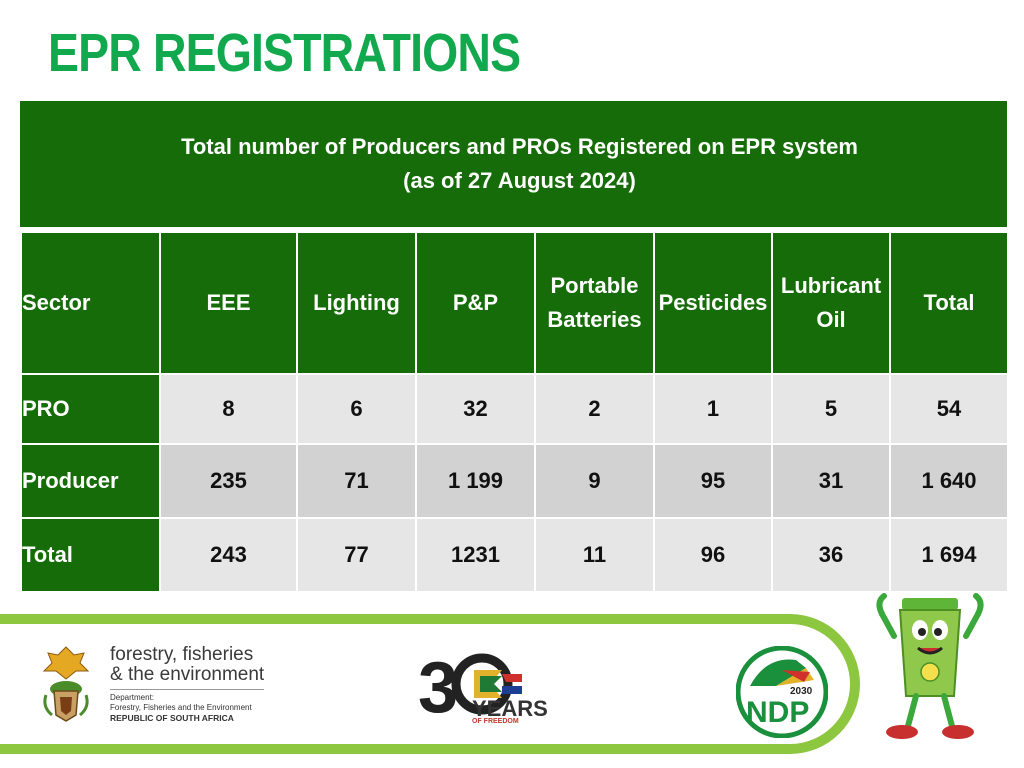 The image size is (1024, 768). What do you see at coordinates (713, 481) in the screenshot?
I see `cell-pesticides: 95` at bounding box center [713, 481].